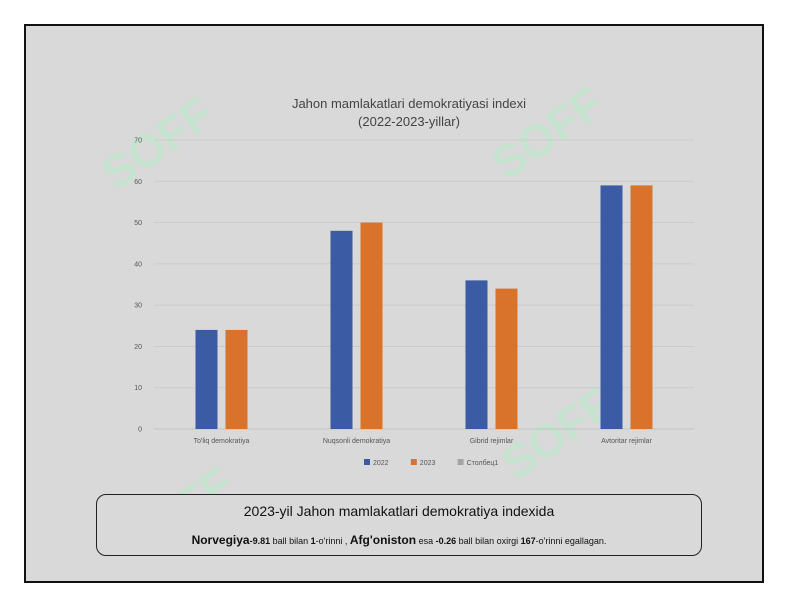 This screenshot has width=792, height=612. I want to click on rank-first: 1, so click(313, 541).